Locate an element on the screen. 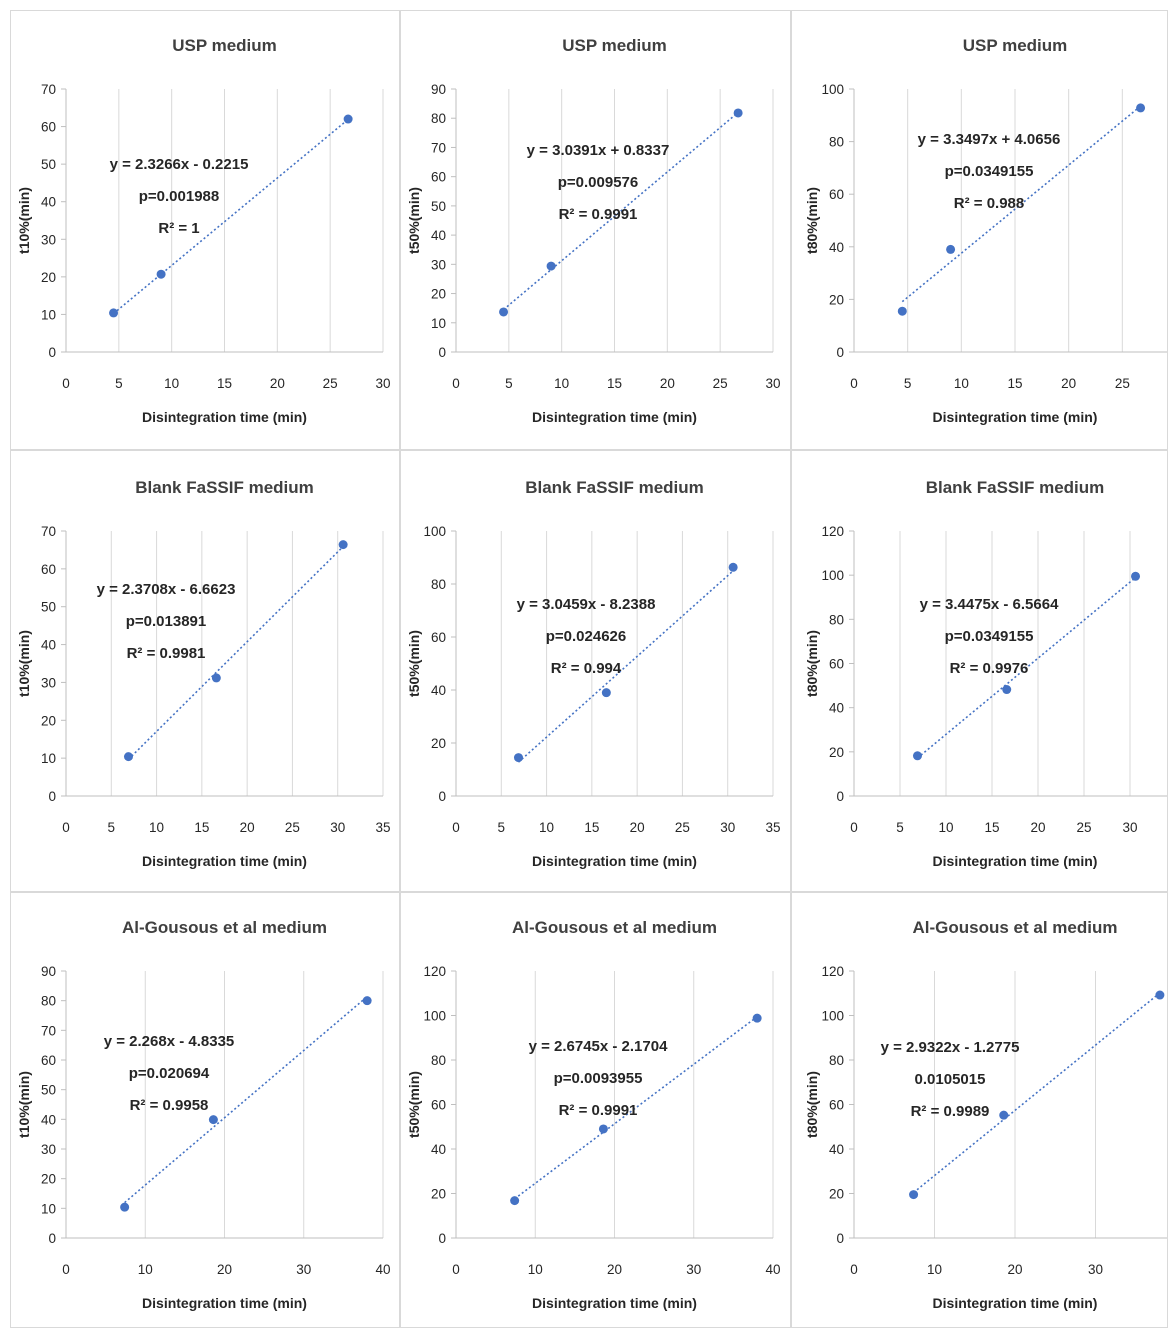 Image resolution: width=1168 pixels, height=1328 pixels. regression-annotation: y = 2.6745x - 2.1704 is located at coordinates (599, 1046).